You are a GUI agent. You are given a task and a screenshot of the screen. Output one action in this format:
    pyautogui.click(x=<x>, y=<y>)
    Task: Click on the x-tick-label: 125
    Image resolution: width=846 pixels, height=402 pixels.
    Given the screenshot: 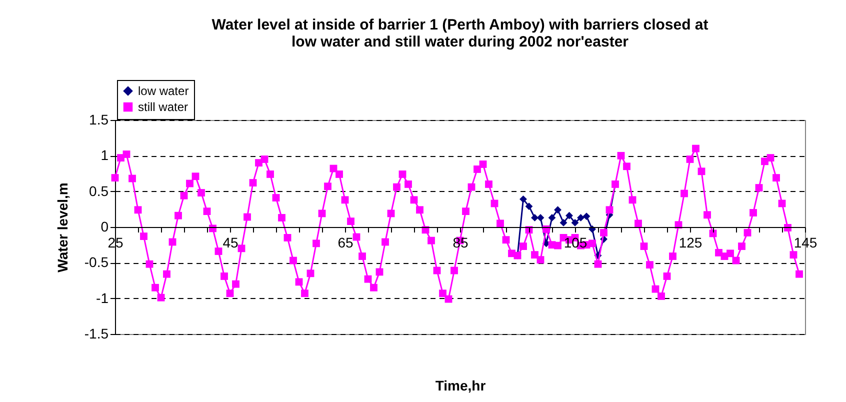 What is the action you would take?
    pyautogui.click(x=690, y=242)
    